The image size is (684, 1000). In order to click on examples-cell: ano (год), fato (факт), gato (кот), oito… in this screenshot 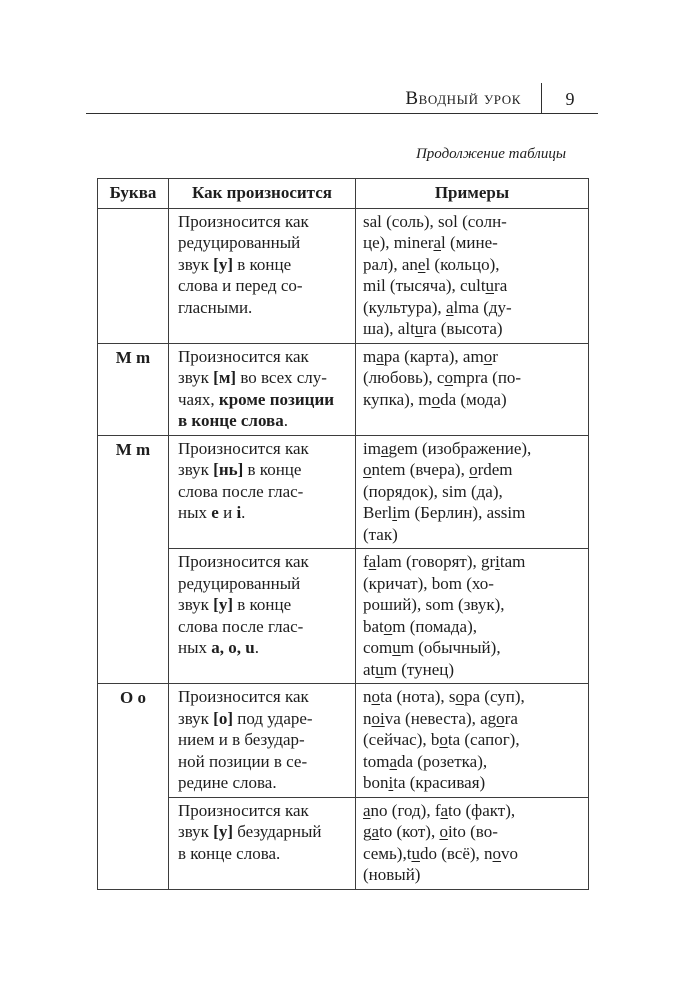, I will do `click(472, 843)`.